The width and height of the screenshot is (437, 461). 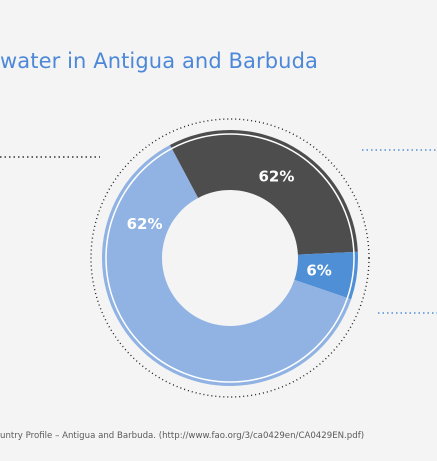 I want to click on slice-label-1: 62%, so click(x=276, y=176).